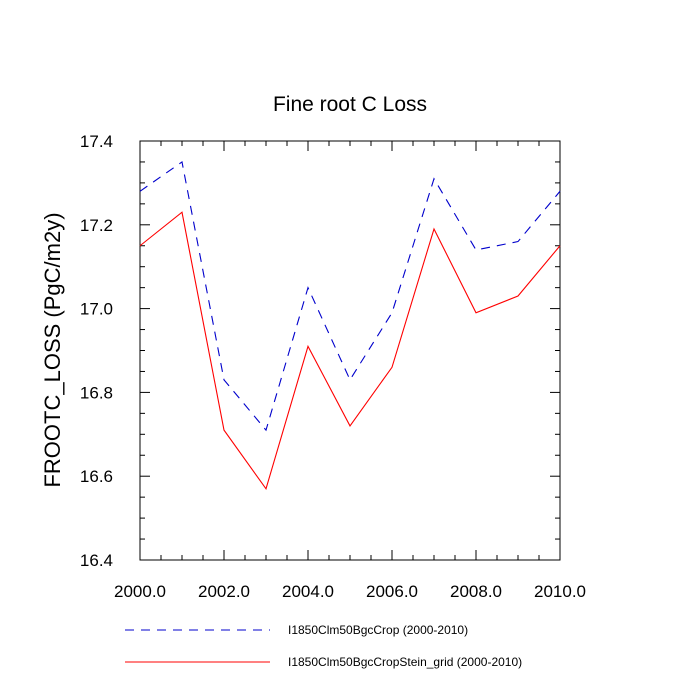 The width and height of the screenshot is (700, 700). I want to click on y-tick-label: 16.8, so click(96, 392).